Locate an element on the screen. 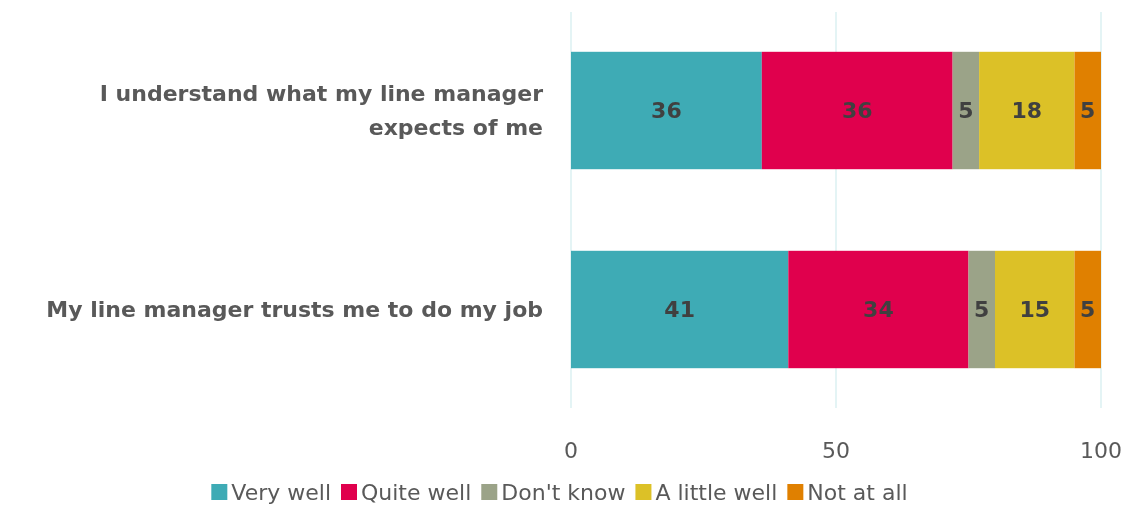  data-label: 34 is located at coordinates (878, 309).